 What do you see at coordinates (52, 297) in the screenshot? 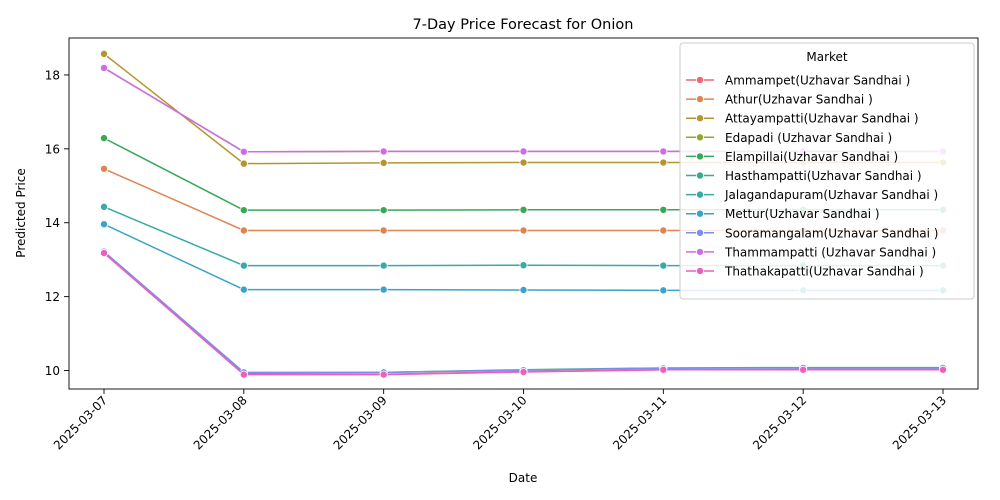
I see `y-tick-label: 12` at bounding box center [52, 297].